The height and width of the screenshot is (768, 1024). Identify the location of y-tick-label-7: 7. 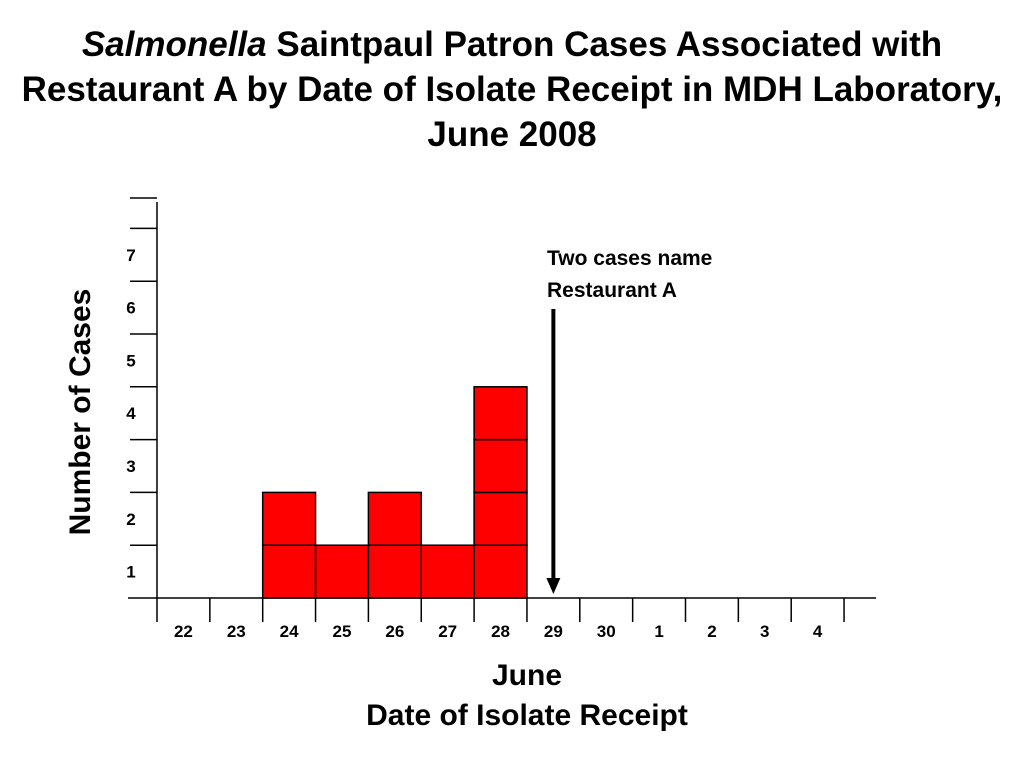
(130, 255).